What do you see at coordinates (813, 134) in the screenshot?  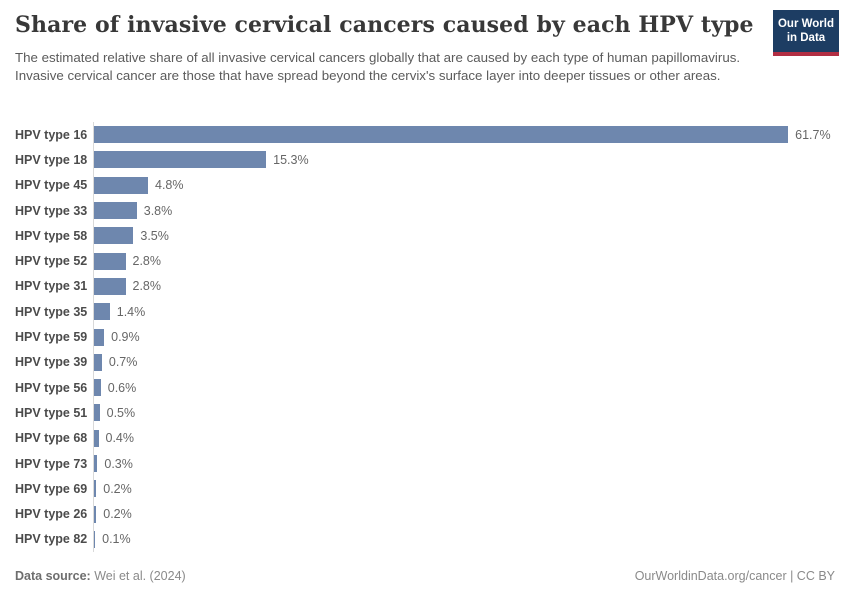 I see `bar-value: 61.7%` at bounding box center [813, 134].